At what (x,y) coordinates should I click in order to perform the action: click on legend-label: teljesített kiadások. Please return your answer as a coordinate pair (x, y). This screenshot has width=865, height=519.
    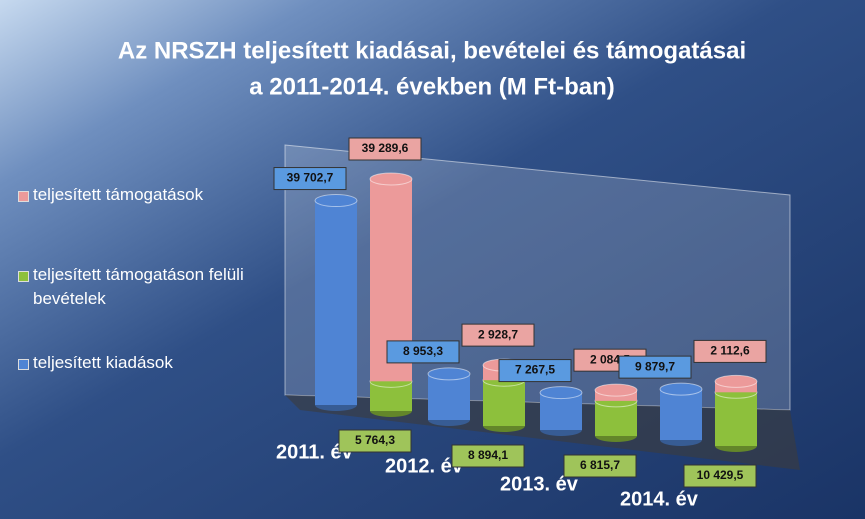
    Looking at the image, I should click on (103, 362).